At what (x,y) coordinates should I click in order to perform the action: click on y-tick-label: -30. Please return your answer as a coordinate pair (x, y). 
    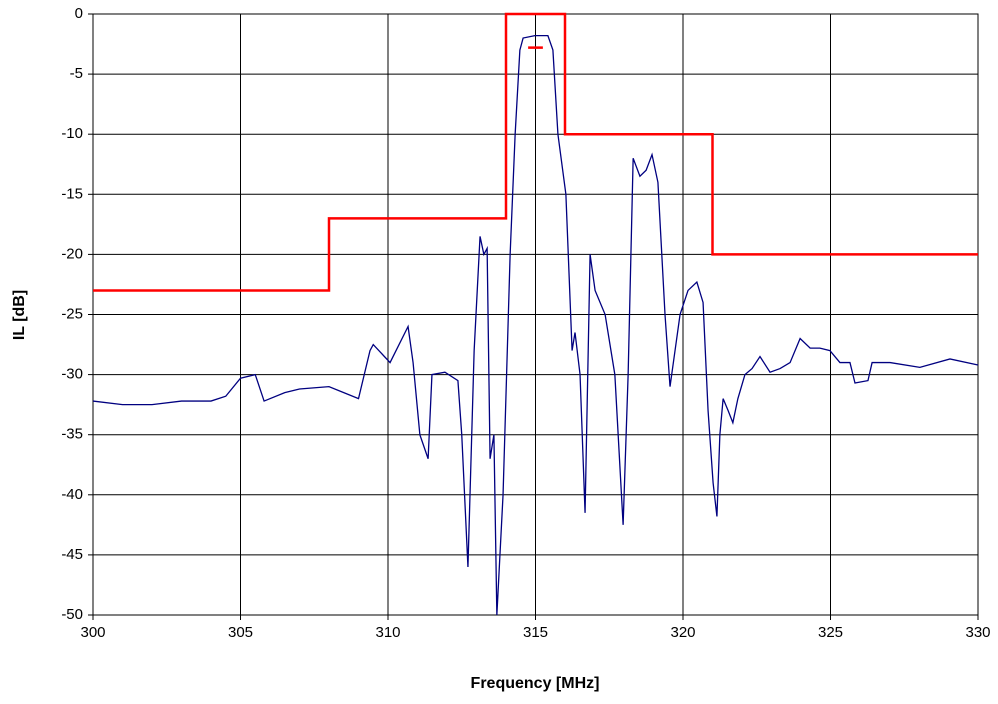
    Looking at the image, I should click on (72, 374).